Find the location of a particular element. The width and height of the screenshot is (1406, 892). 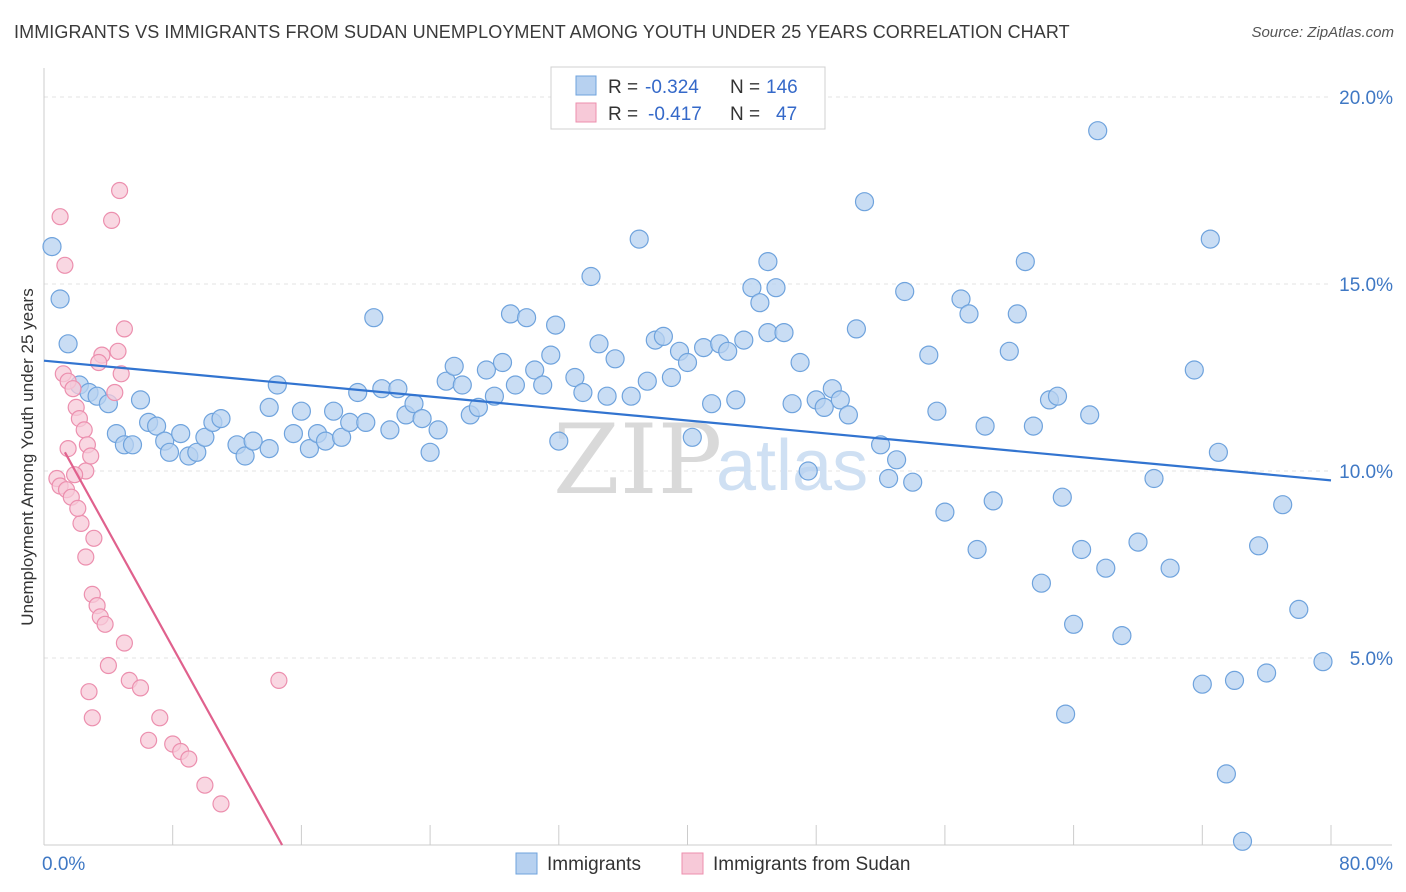

series-legend-swatch-immigrants is located at coordinates (526, 863).